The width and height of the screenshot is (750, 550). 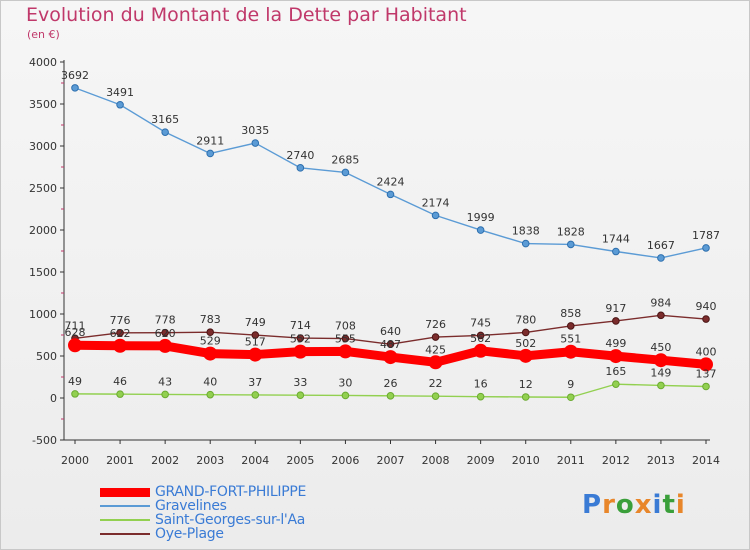 I want to click on data-label: 984, so click(x=660, y=302).